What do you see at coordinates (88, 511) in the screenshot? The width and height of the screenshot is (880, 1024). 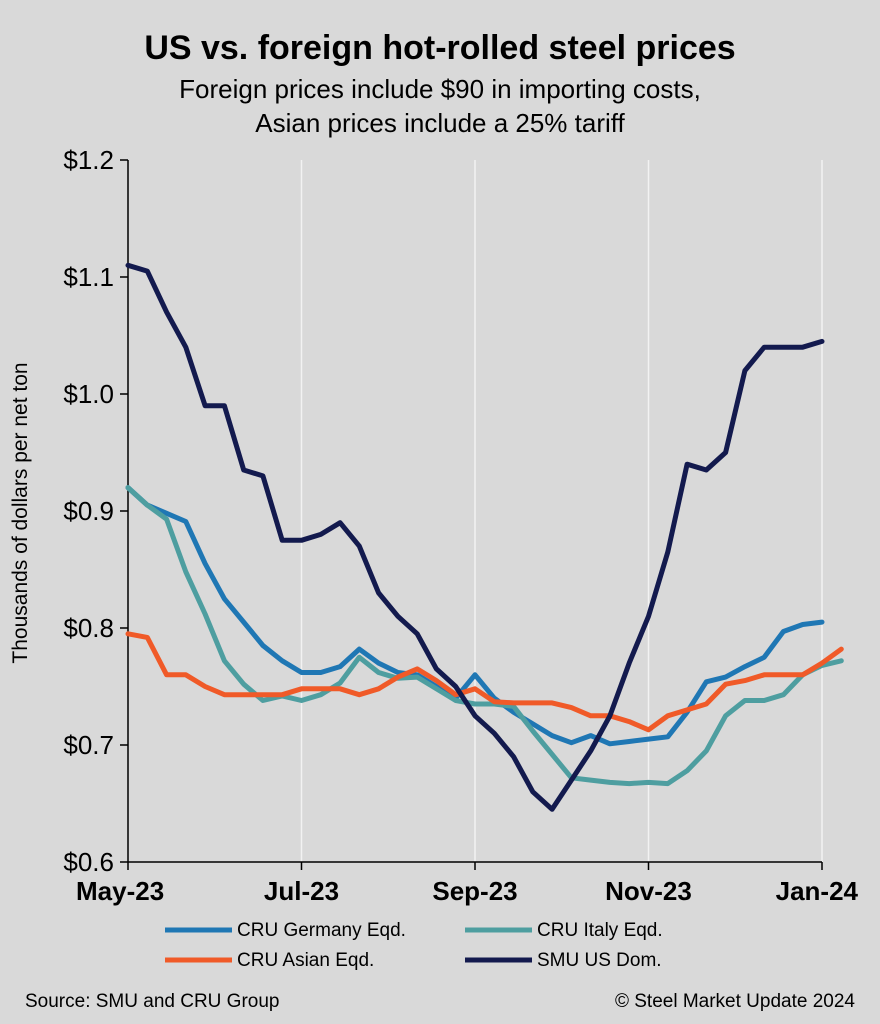 I see `y-tick-label: $0.9` at bounding box center [88, 511].